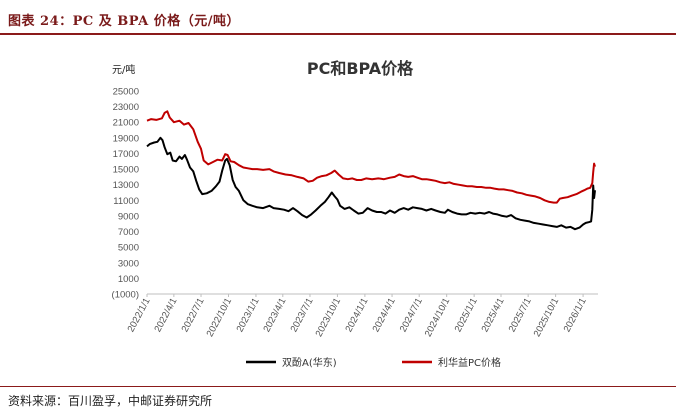  I want to click on x-tick-label: 2022/1/1, so click(139, 315).